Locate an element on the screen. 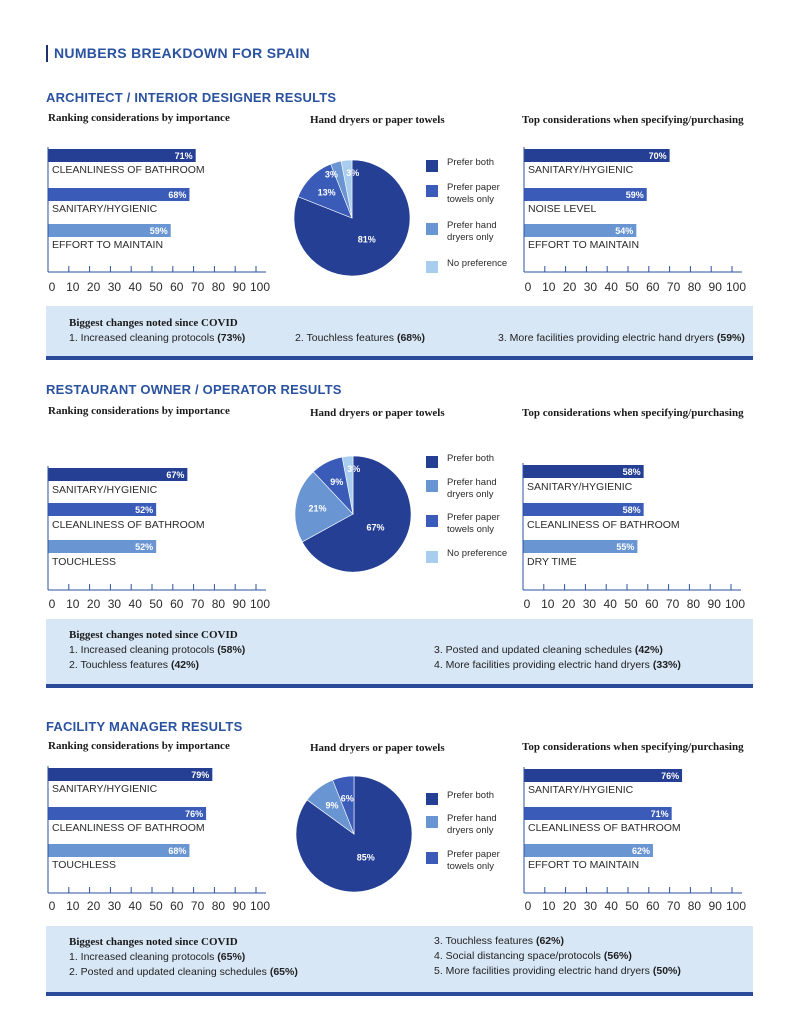 The height and width of the screenshot is (1035, 800). bar-value-label: 62% is located at coordinates (641, 851).